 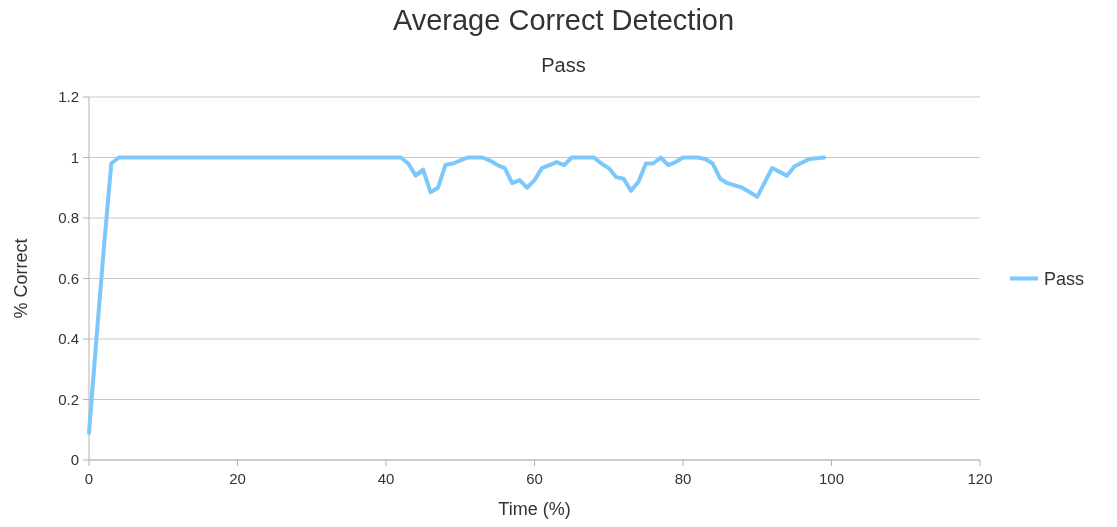 I want to click on x-axis-title: Time (%), so click(x=534, y=509).